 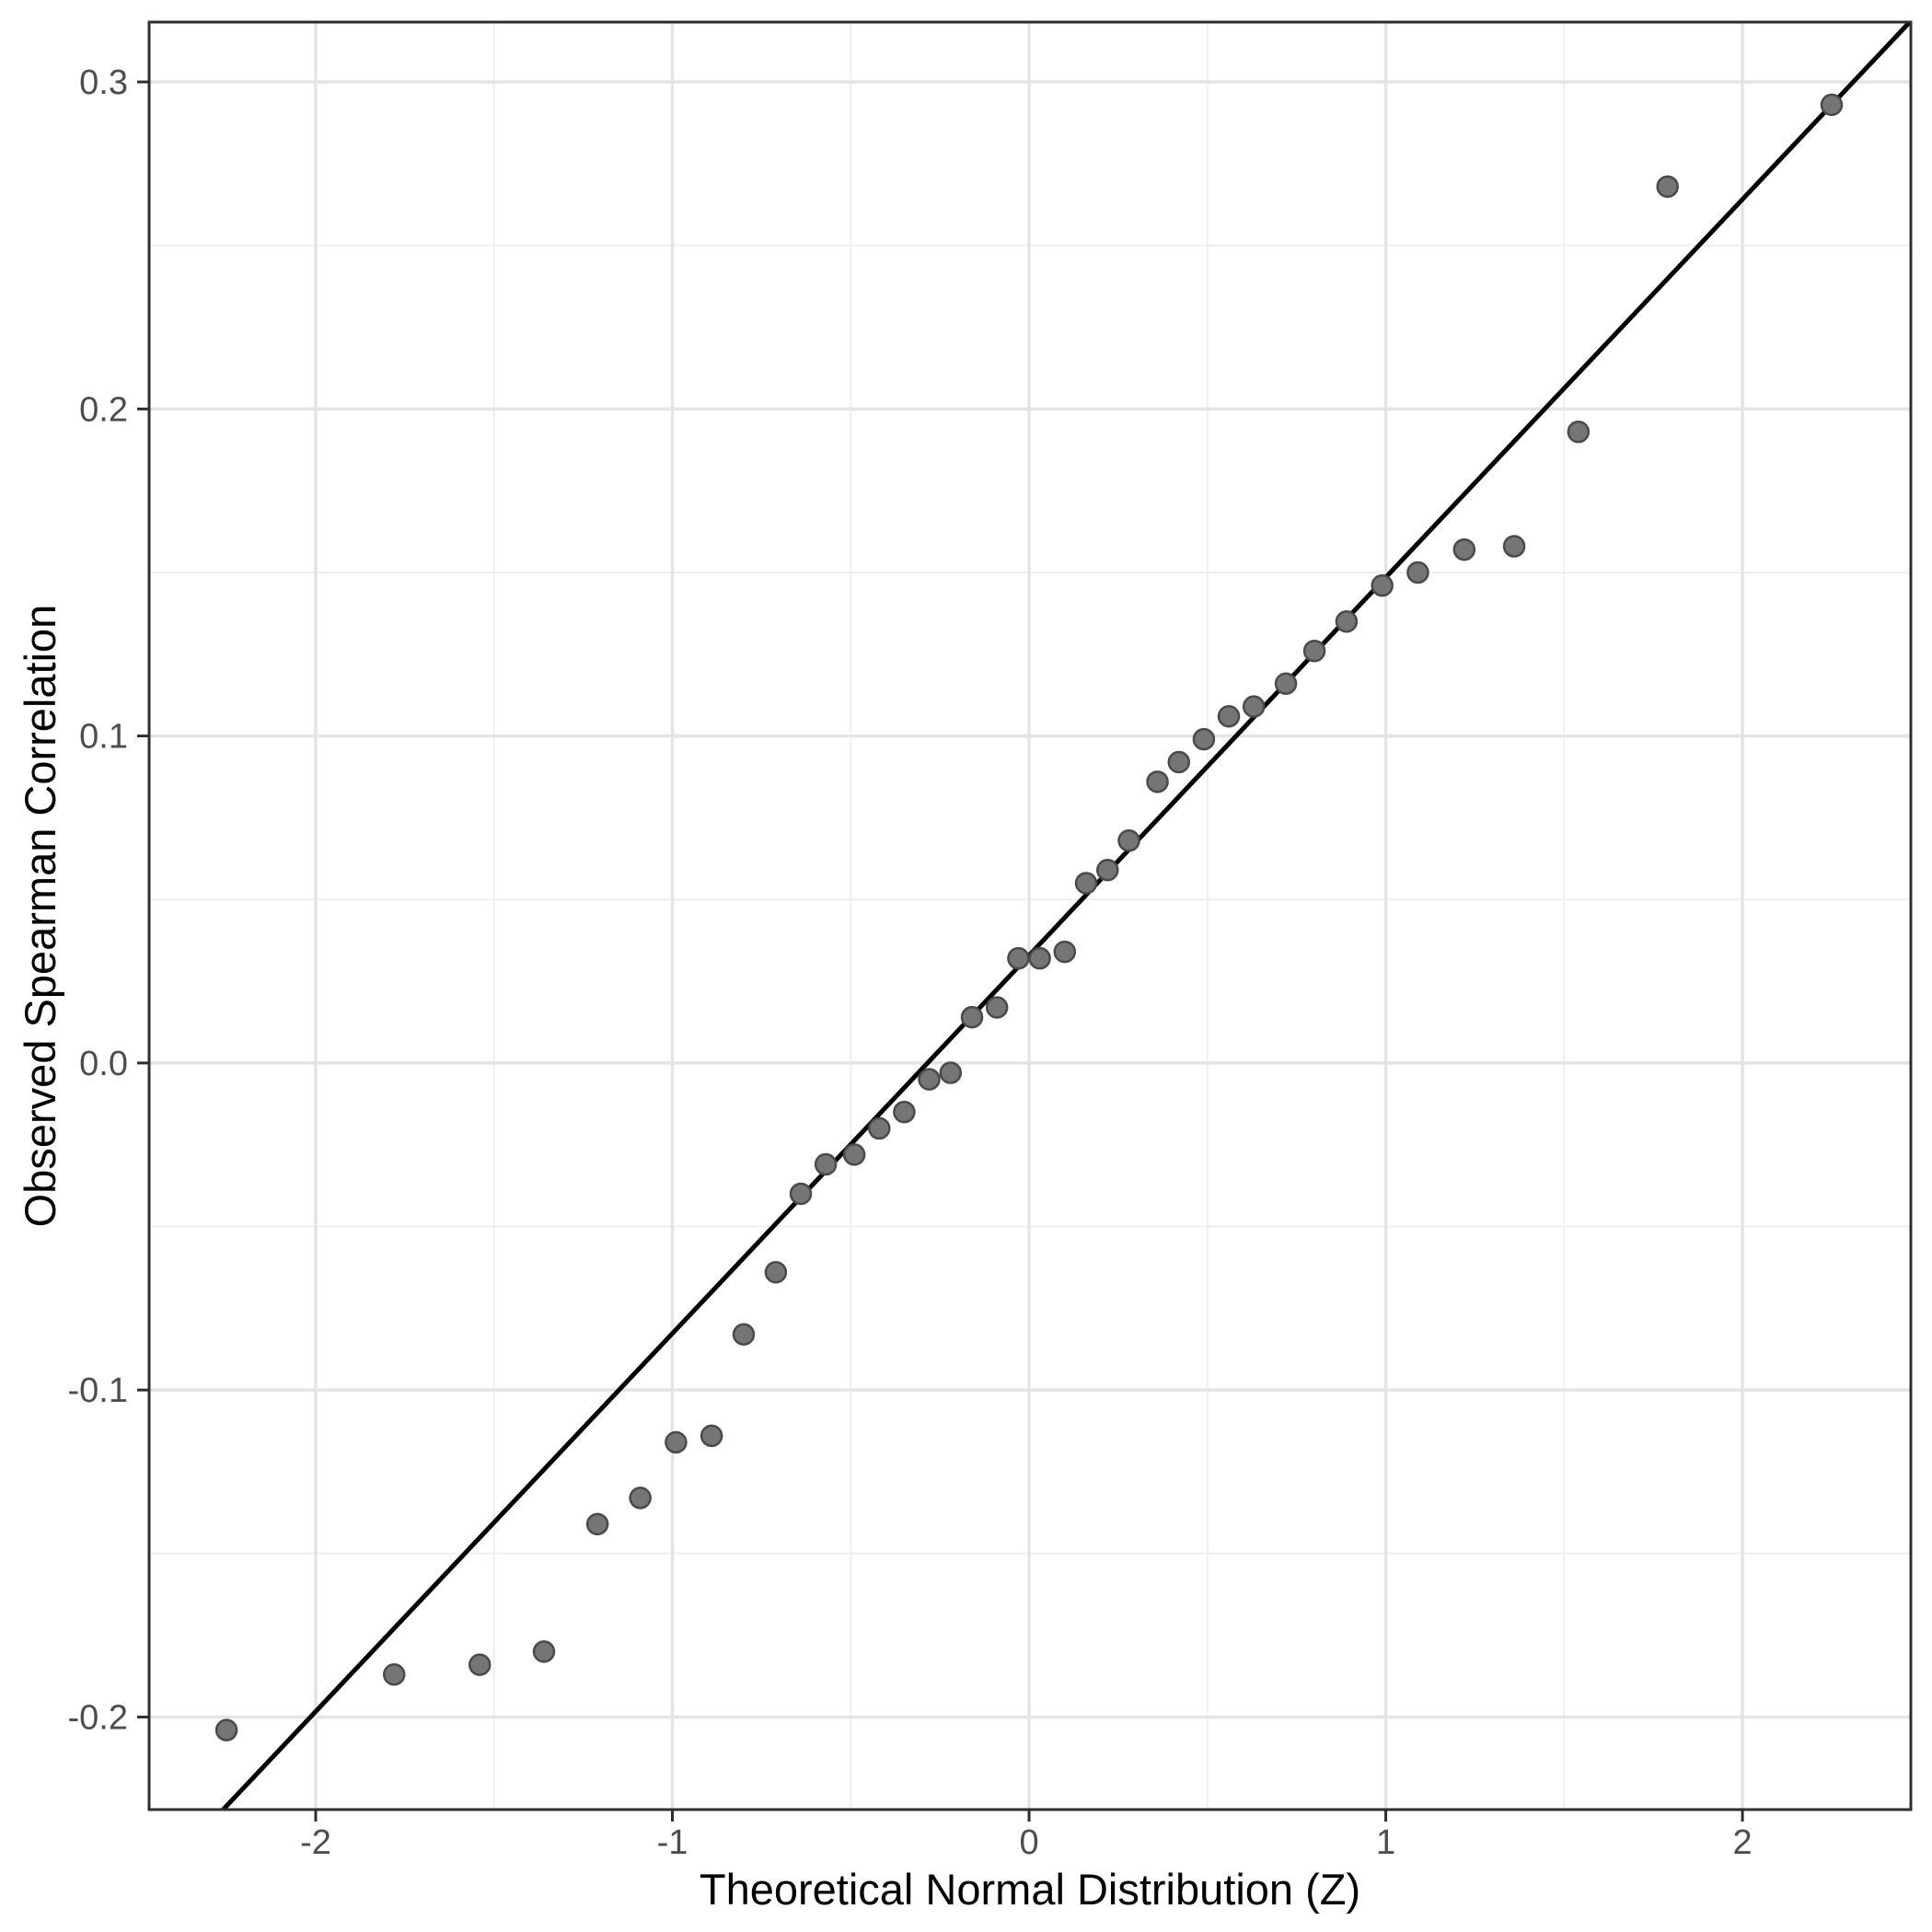 What do you see at coordinates (1028, 1843) in the screenshot?
I see `x-tick-label: 0` at bounding box center [1028, 1843].